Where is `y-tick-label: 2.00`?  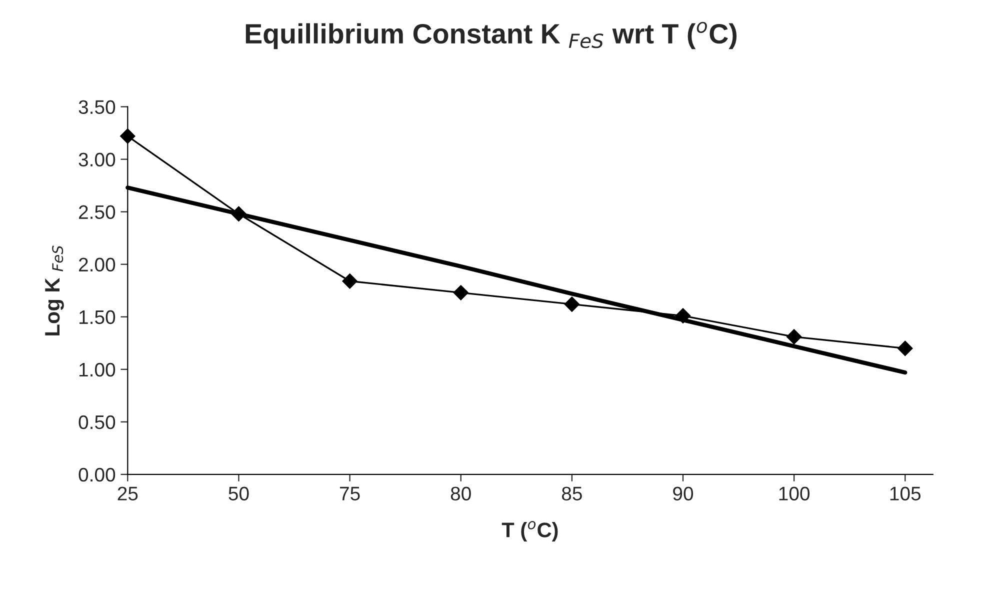 y-tick-label: 2.00 is located at coordinates (97, 265).